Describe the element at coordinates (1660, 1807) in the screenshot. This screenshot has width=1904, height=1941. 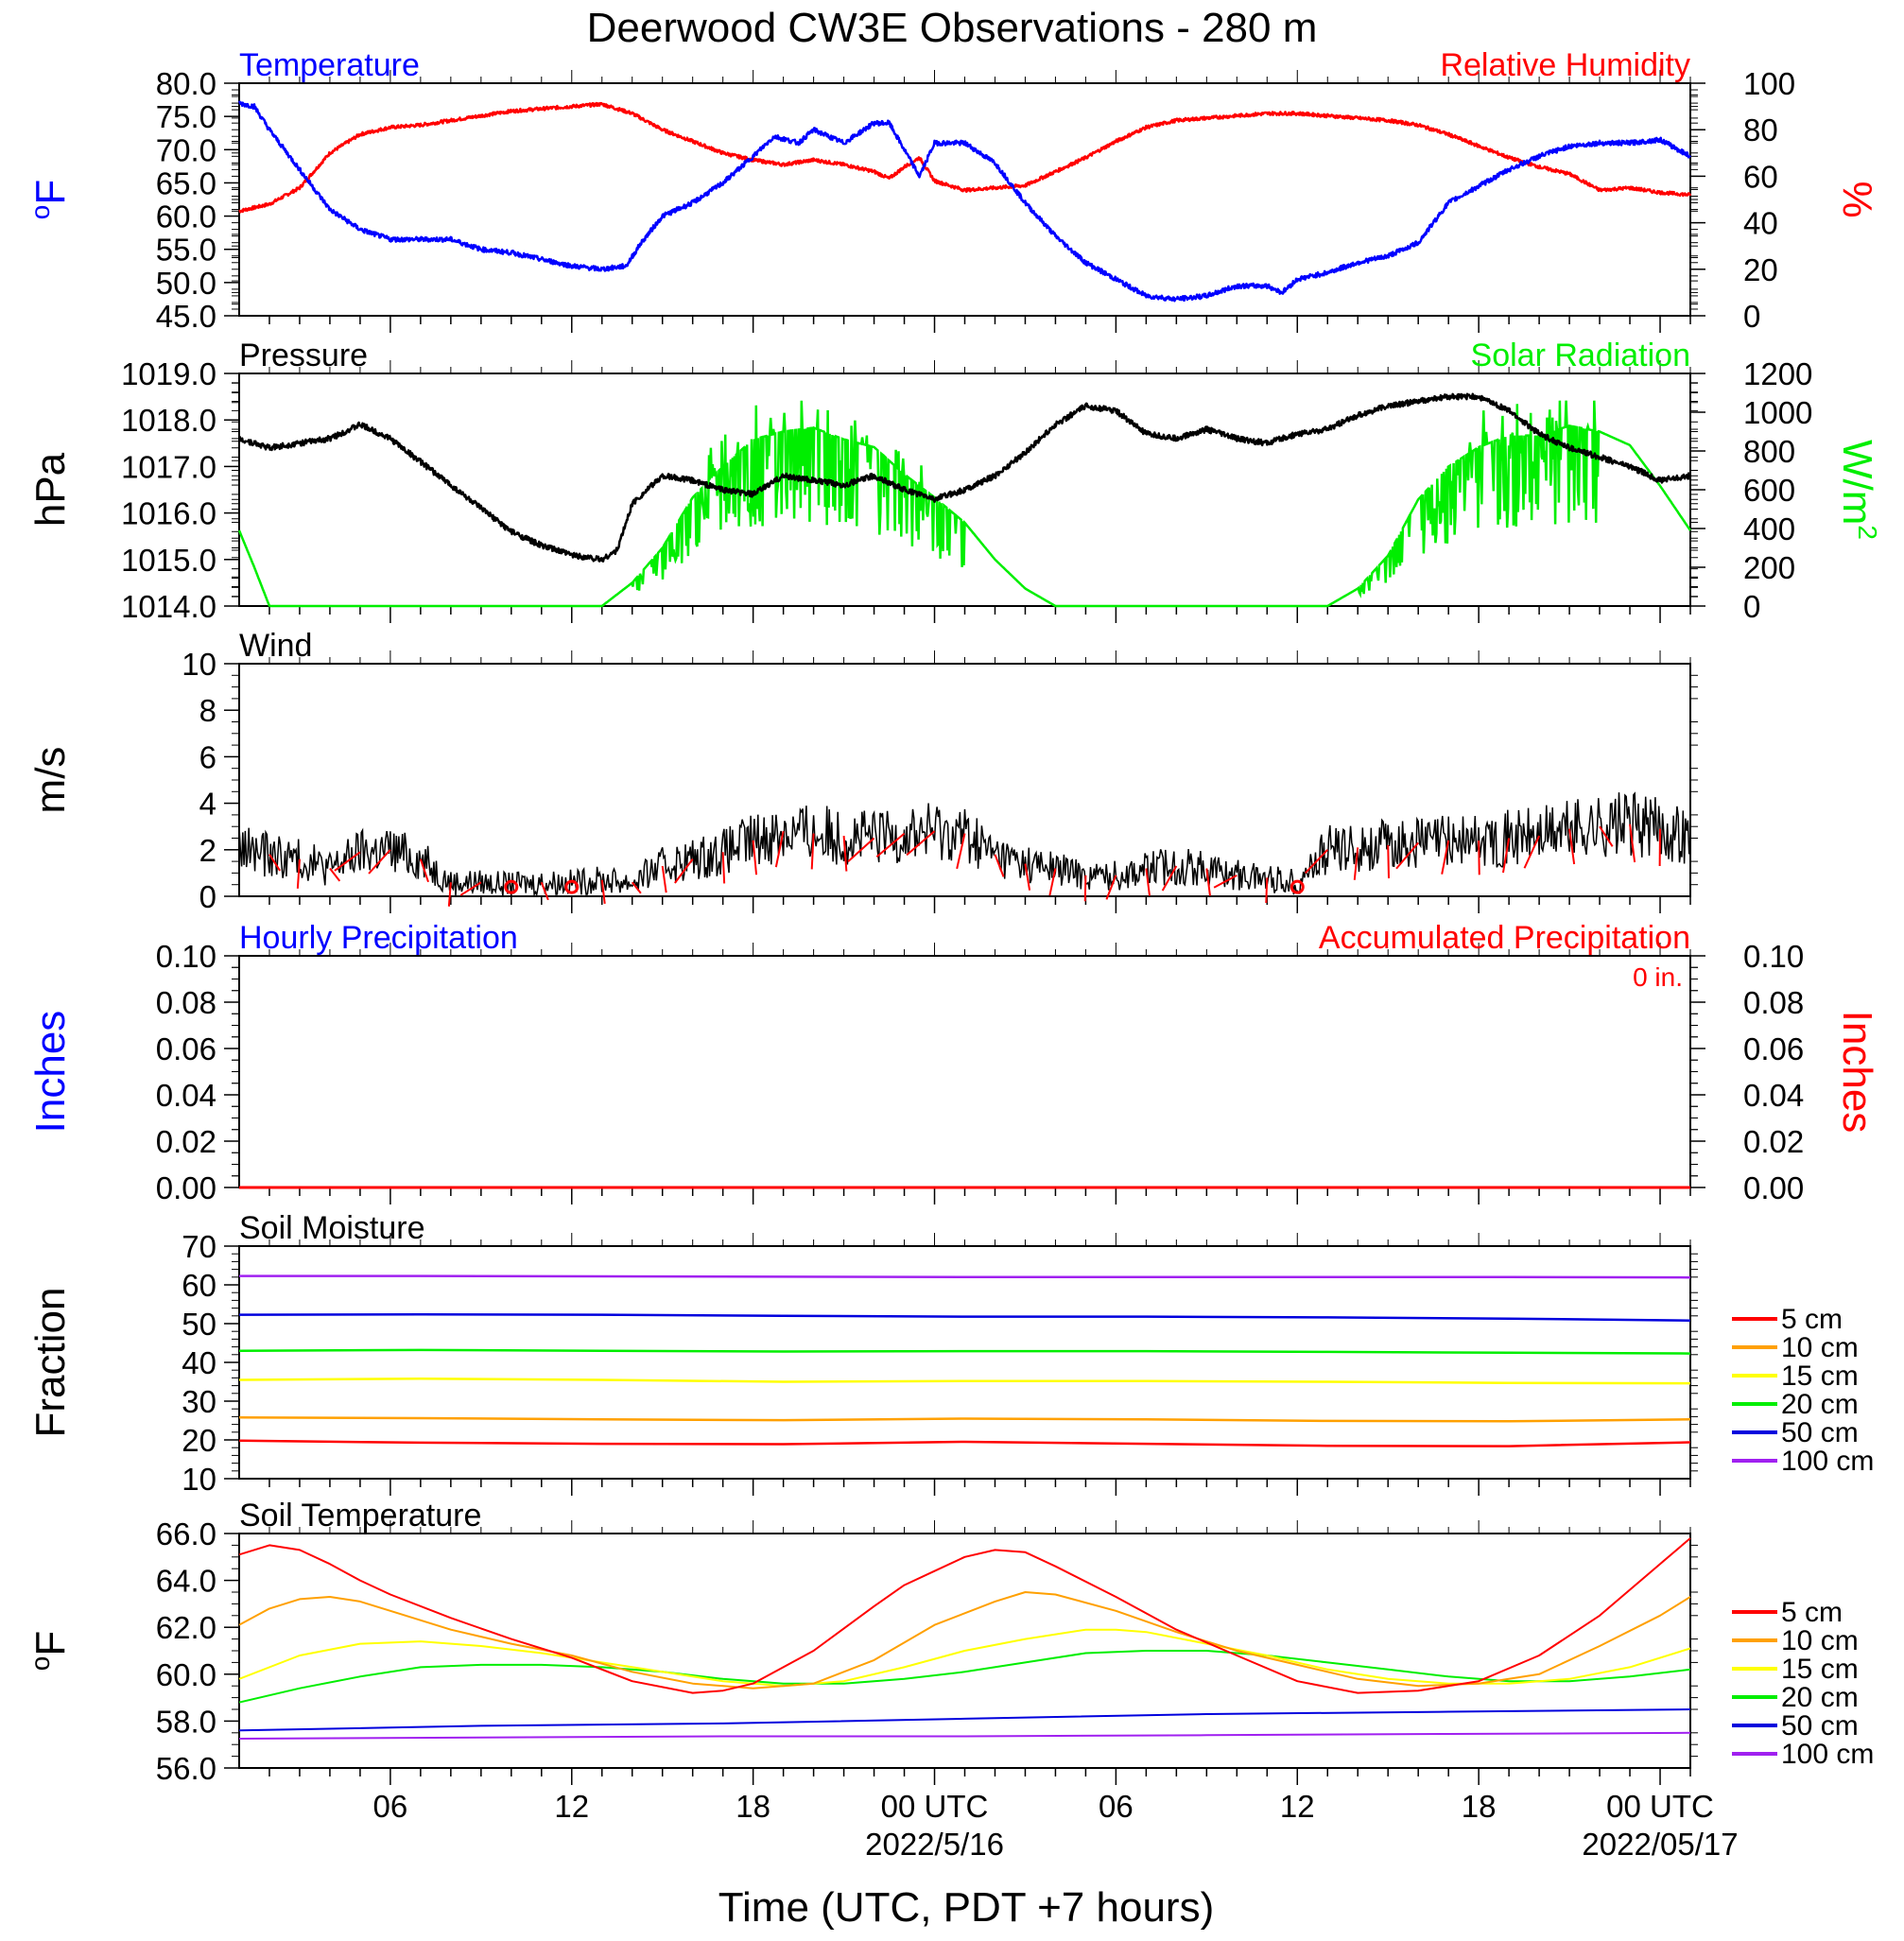
I see `time-tick-label: 00 UTC` at that location.